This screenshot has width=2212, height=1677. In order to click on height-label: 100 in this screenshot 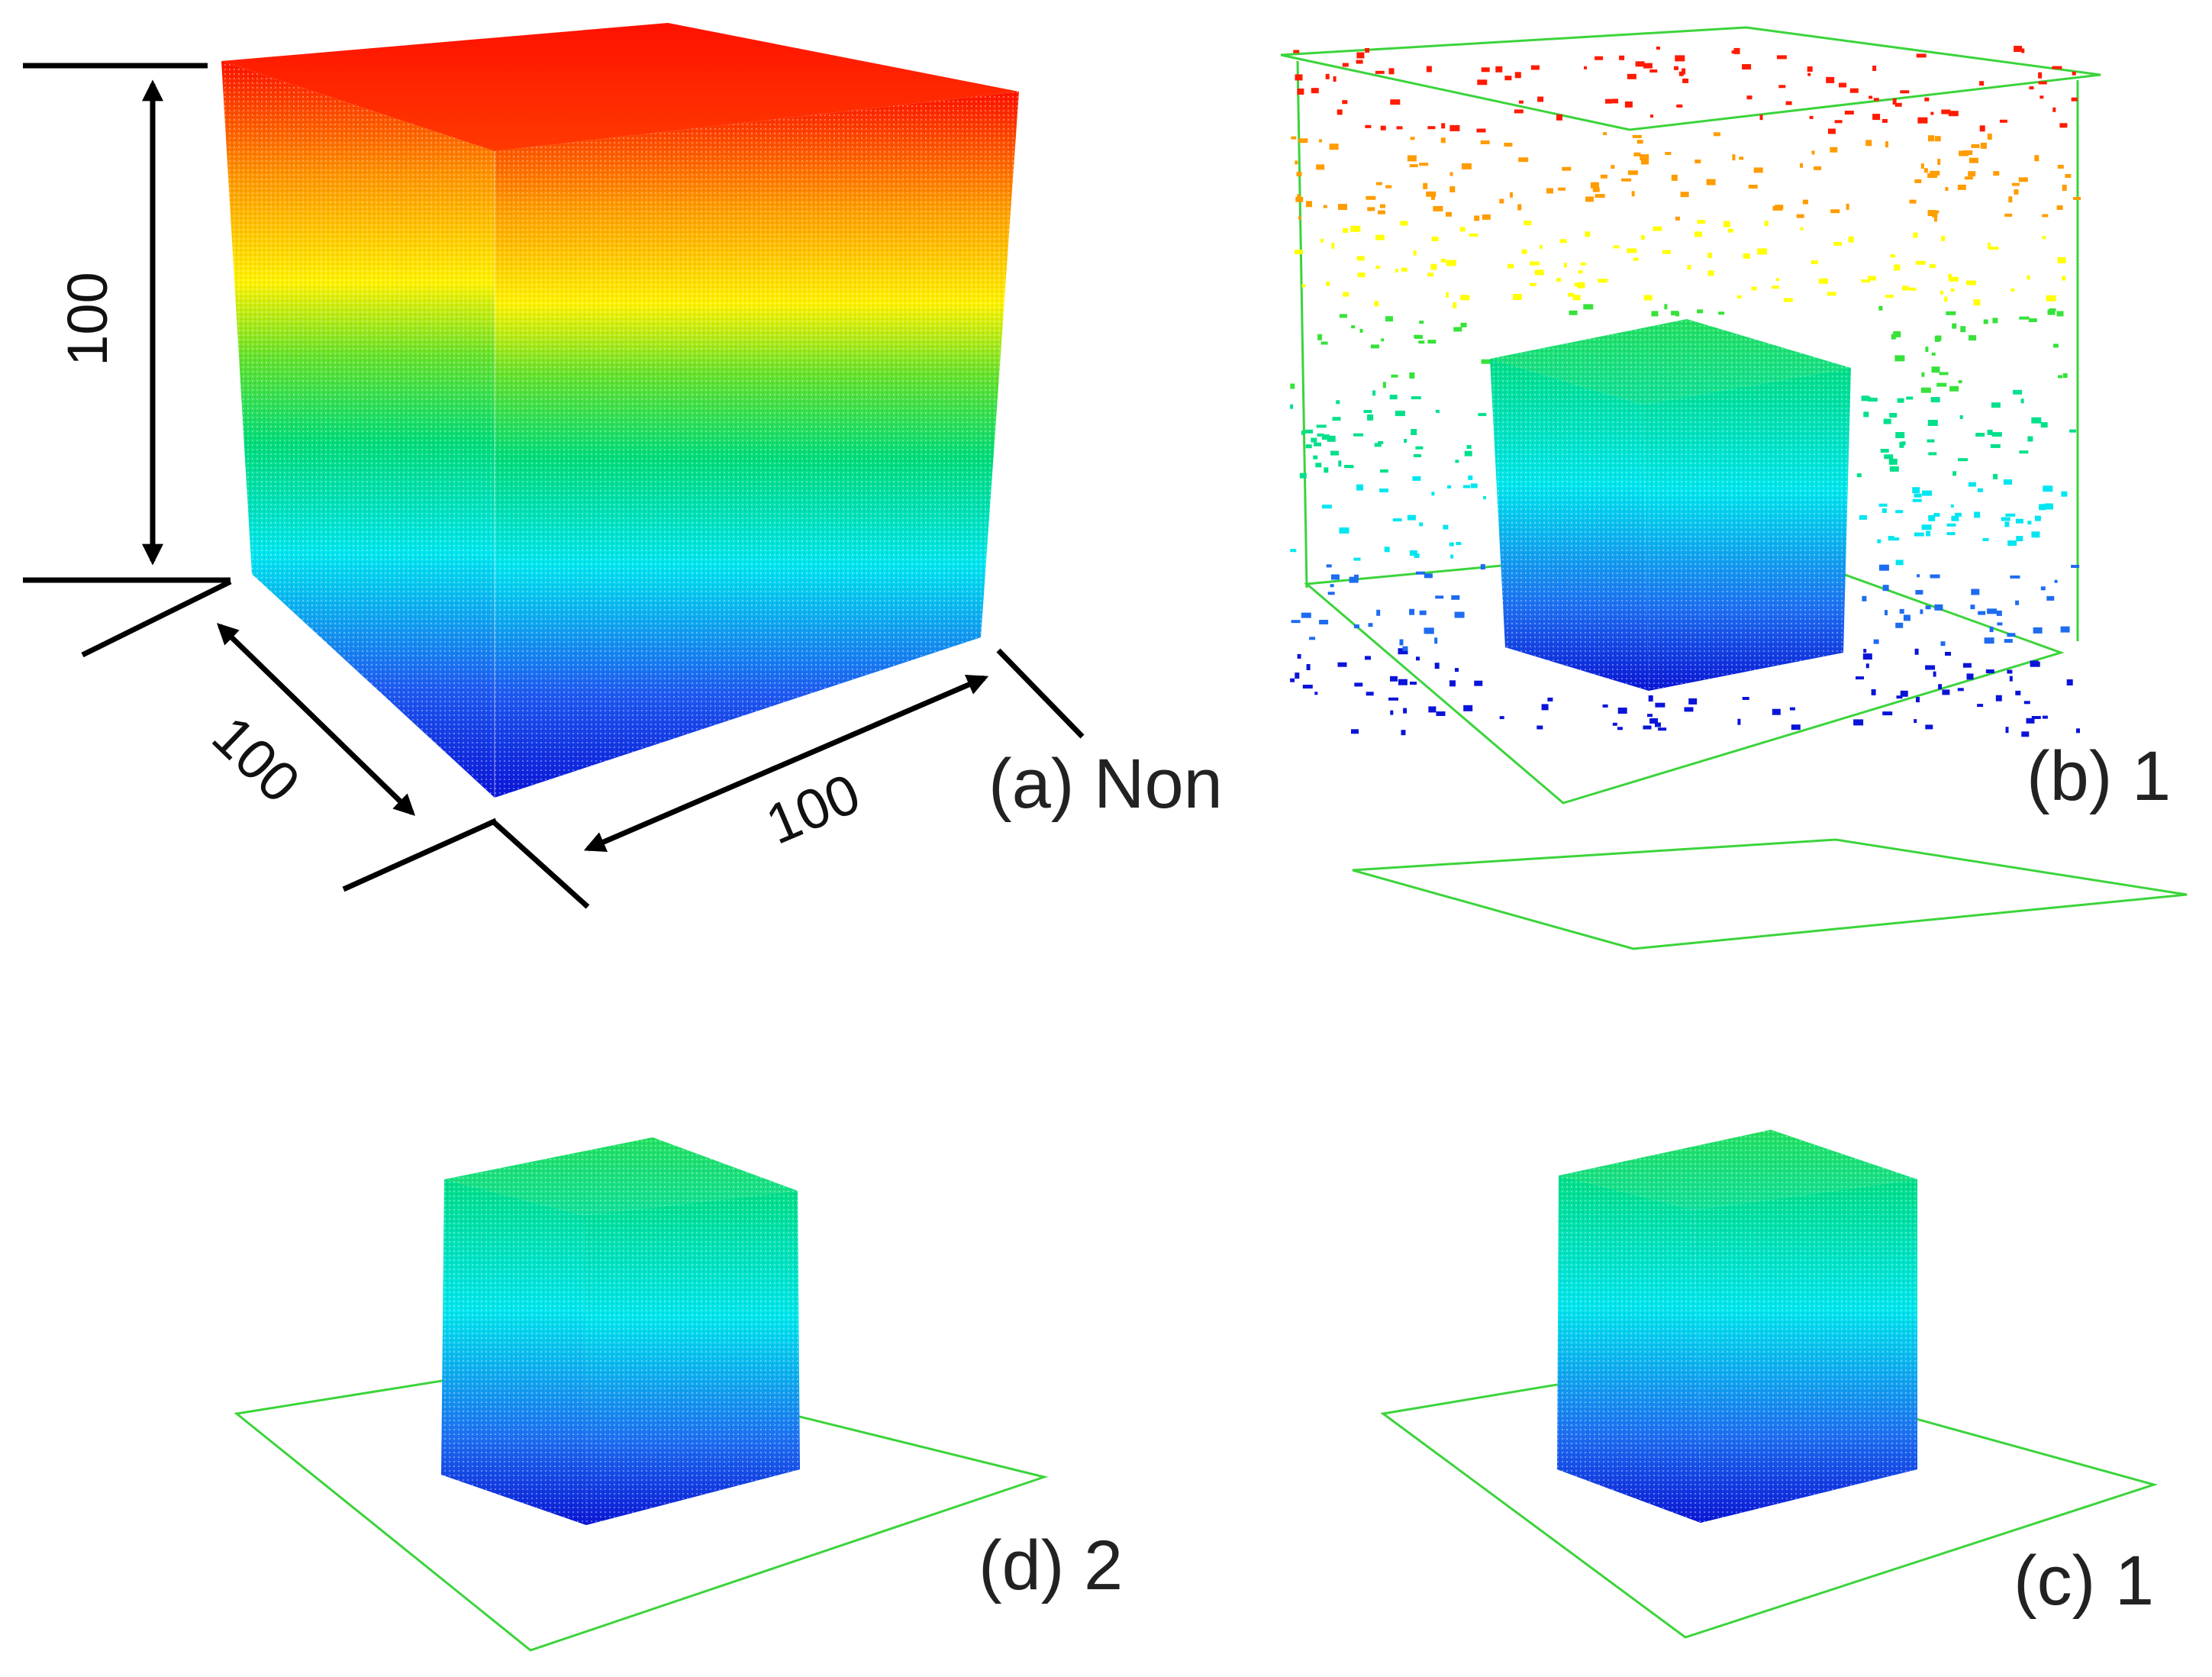, I will do `click(87, 319)`.